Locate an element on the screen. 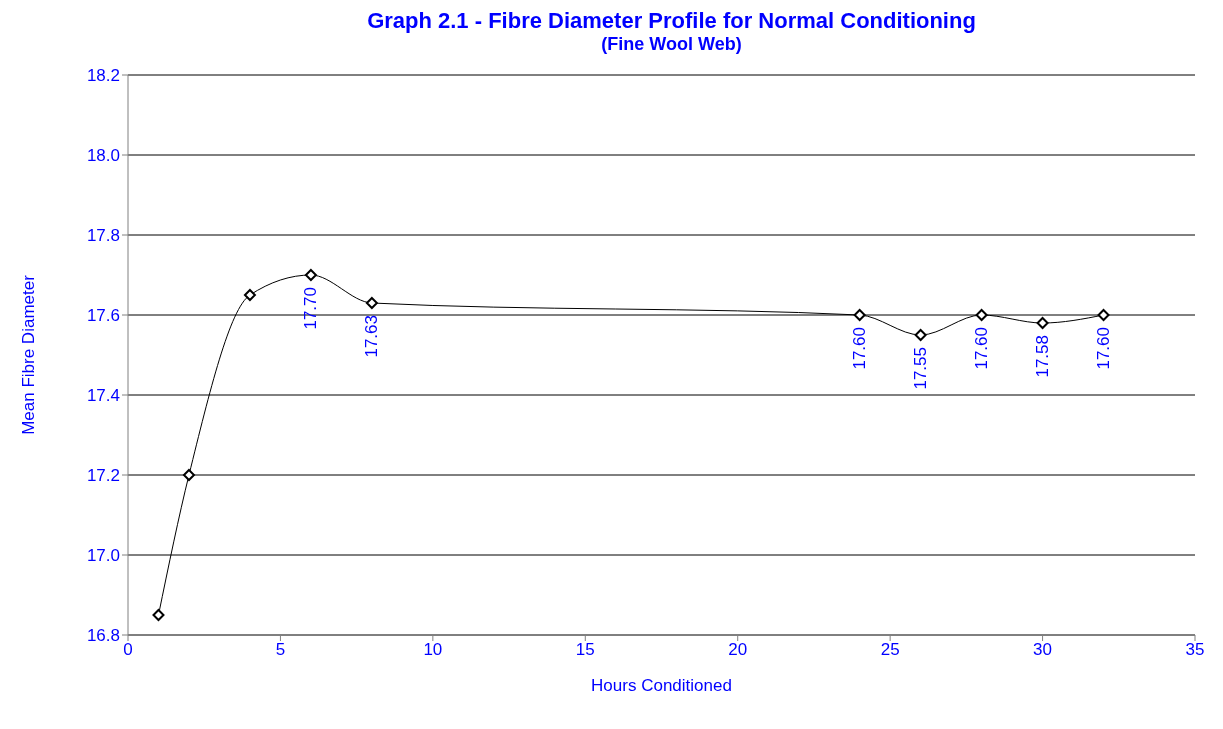 This screenshot has width=1223, height=729. x-tick-label: 15 is located at coordinates (585, 650).